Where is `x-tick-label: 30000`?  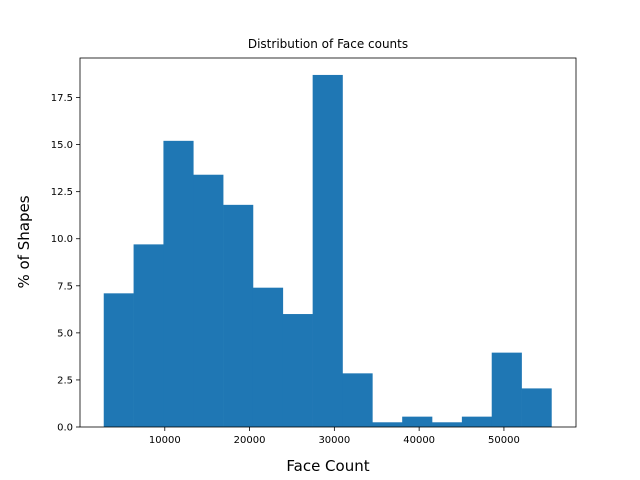
x-tick-label: 30000 is located at coordinates (334, 440).